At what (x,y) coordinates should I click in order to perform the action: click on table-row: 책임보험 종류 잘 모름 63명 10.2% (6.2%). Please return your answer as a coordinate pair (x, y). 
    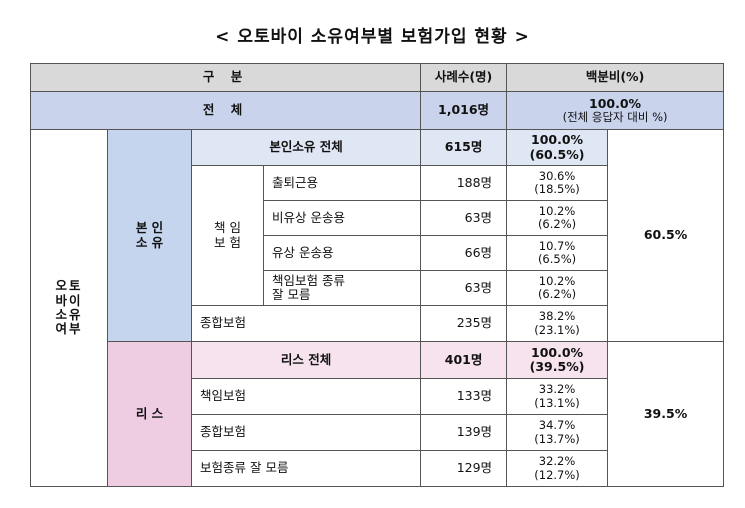
    Looking at the image, I should click on (377, 288).